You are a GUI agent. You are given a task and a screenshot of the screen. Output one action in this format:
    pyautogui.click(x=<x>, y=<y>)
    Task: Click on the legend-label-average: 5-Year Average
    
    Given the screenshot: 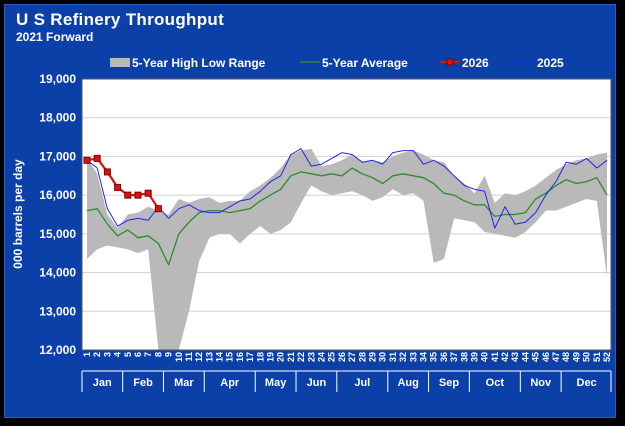 What is the action you would take?
    pyautogui.click(x=365, y=63)
    